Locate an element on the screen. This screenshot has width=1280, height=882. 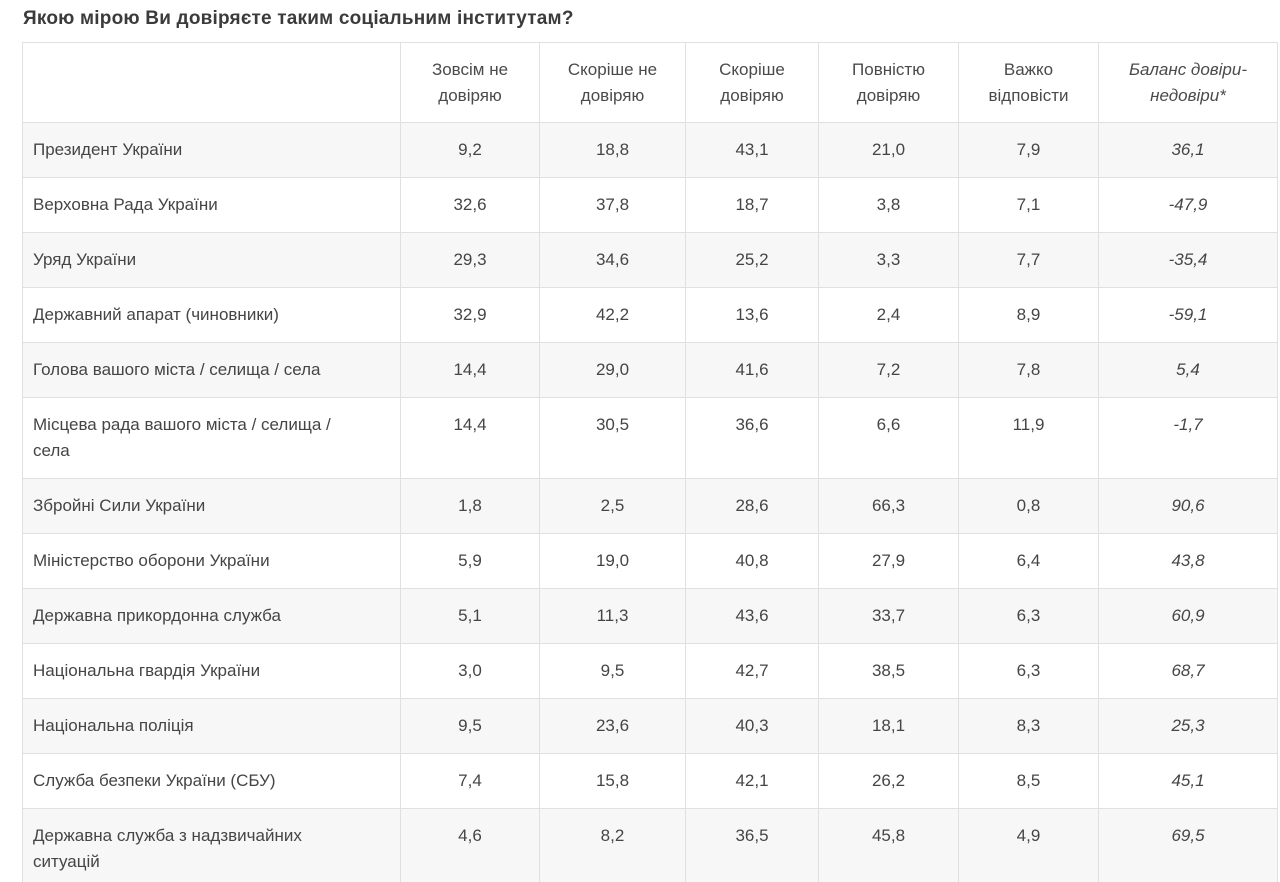
header-cell: Скоріше довіряю is located at coordinates (752, 82).